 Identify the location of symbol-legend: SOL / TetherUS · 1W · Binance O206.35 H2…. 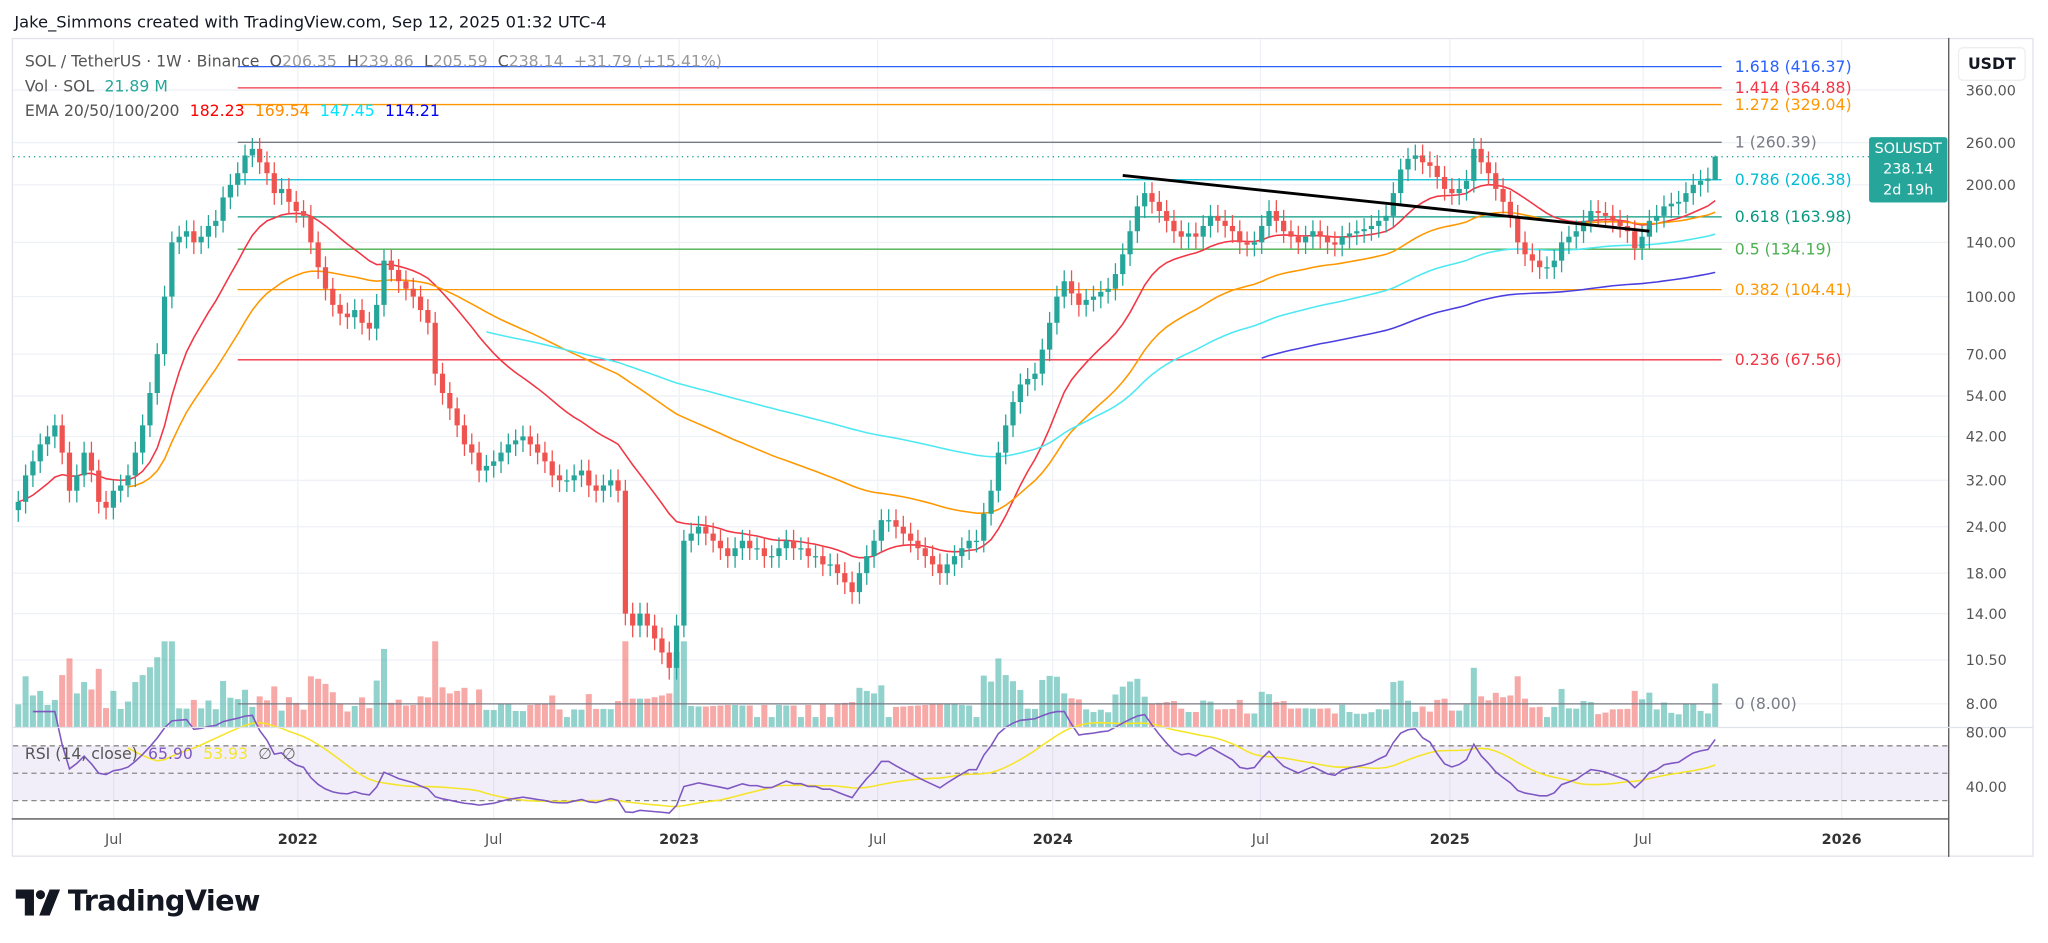
(376, 61).